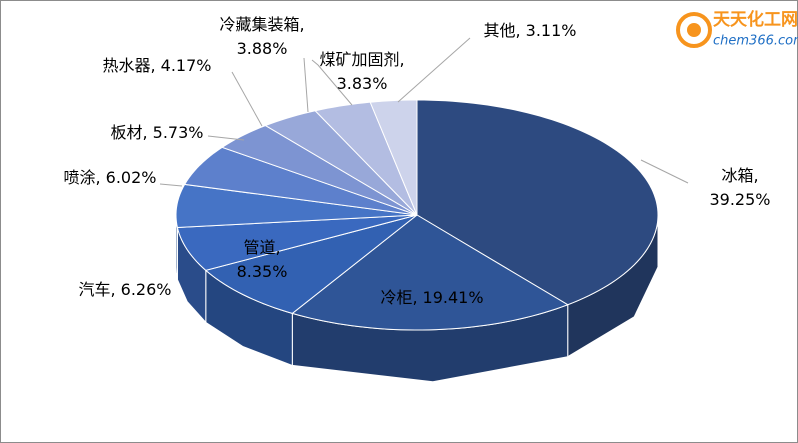 The height and width of the screenshot is (443, 798). What do you see at coordinates (396, 297) in the screenshot?
I see `category-label: 冷柜` at bounding box center [396, 297].